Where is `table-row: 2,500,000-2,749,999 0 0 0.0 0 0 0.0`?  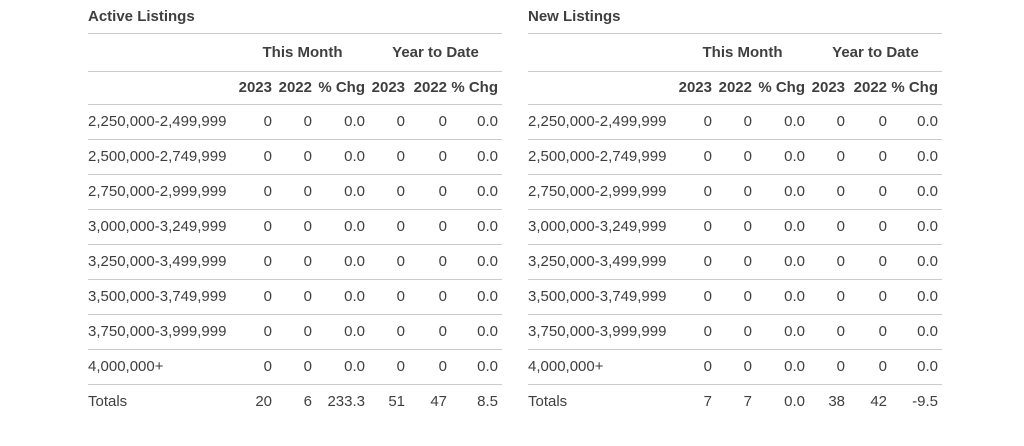
table-row: 2,500,000-2,749,999 0 0 0.0 0 0 0.0 is located at coordinates (735, 157).